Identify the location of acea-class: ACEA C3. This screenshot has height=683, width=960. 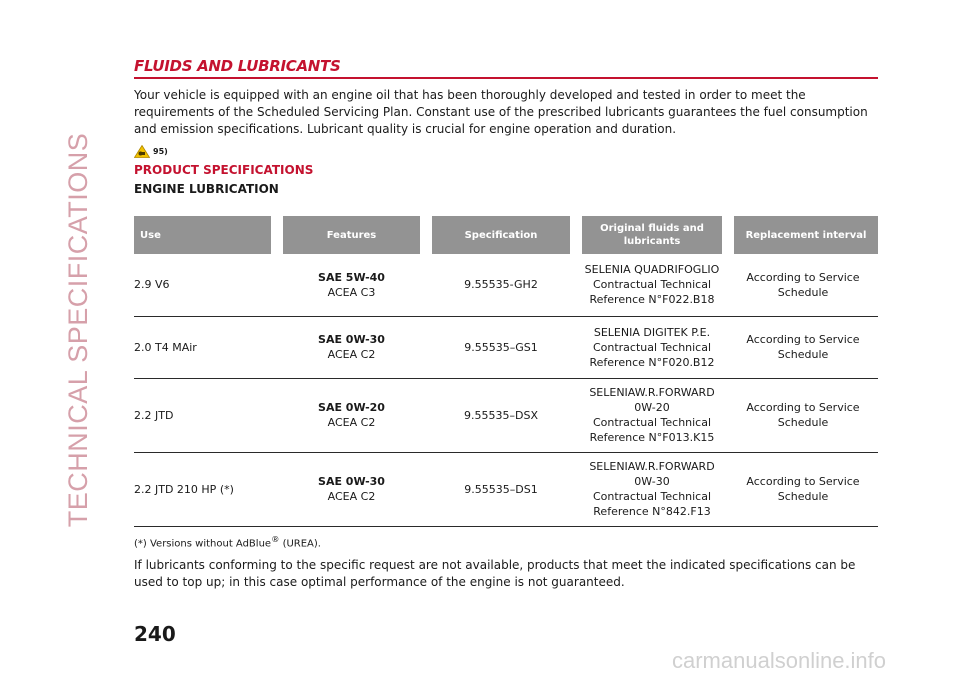
(351, 292).